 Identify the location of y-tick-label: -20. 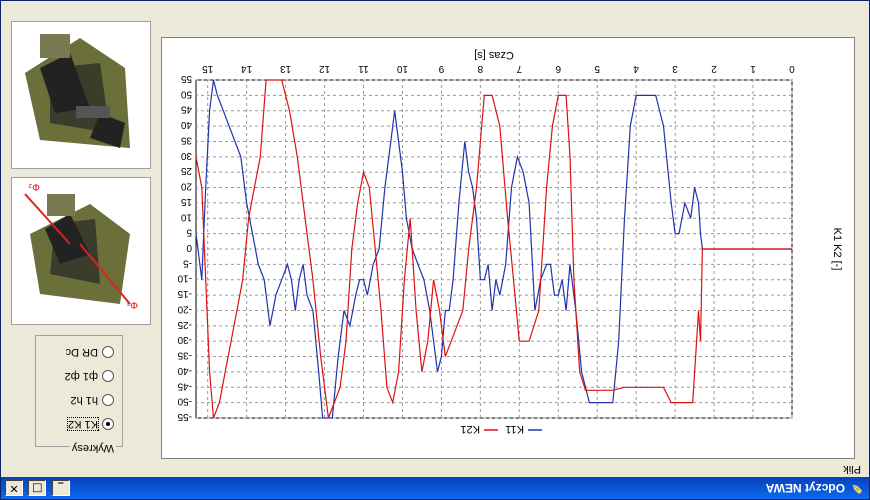
(184, 308).